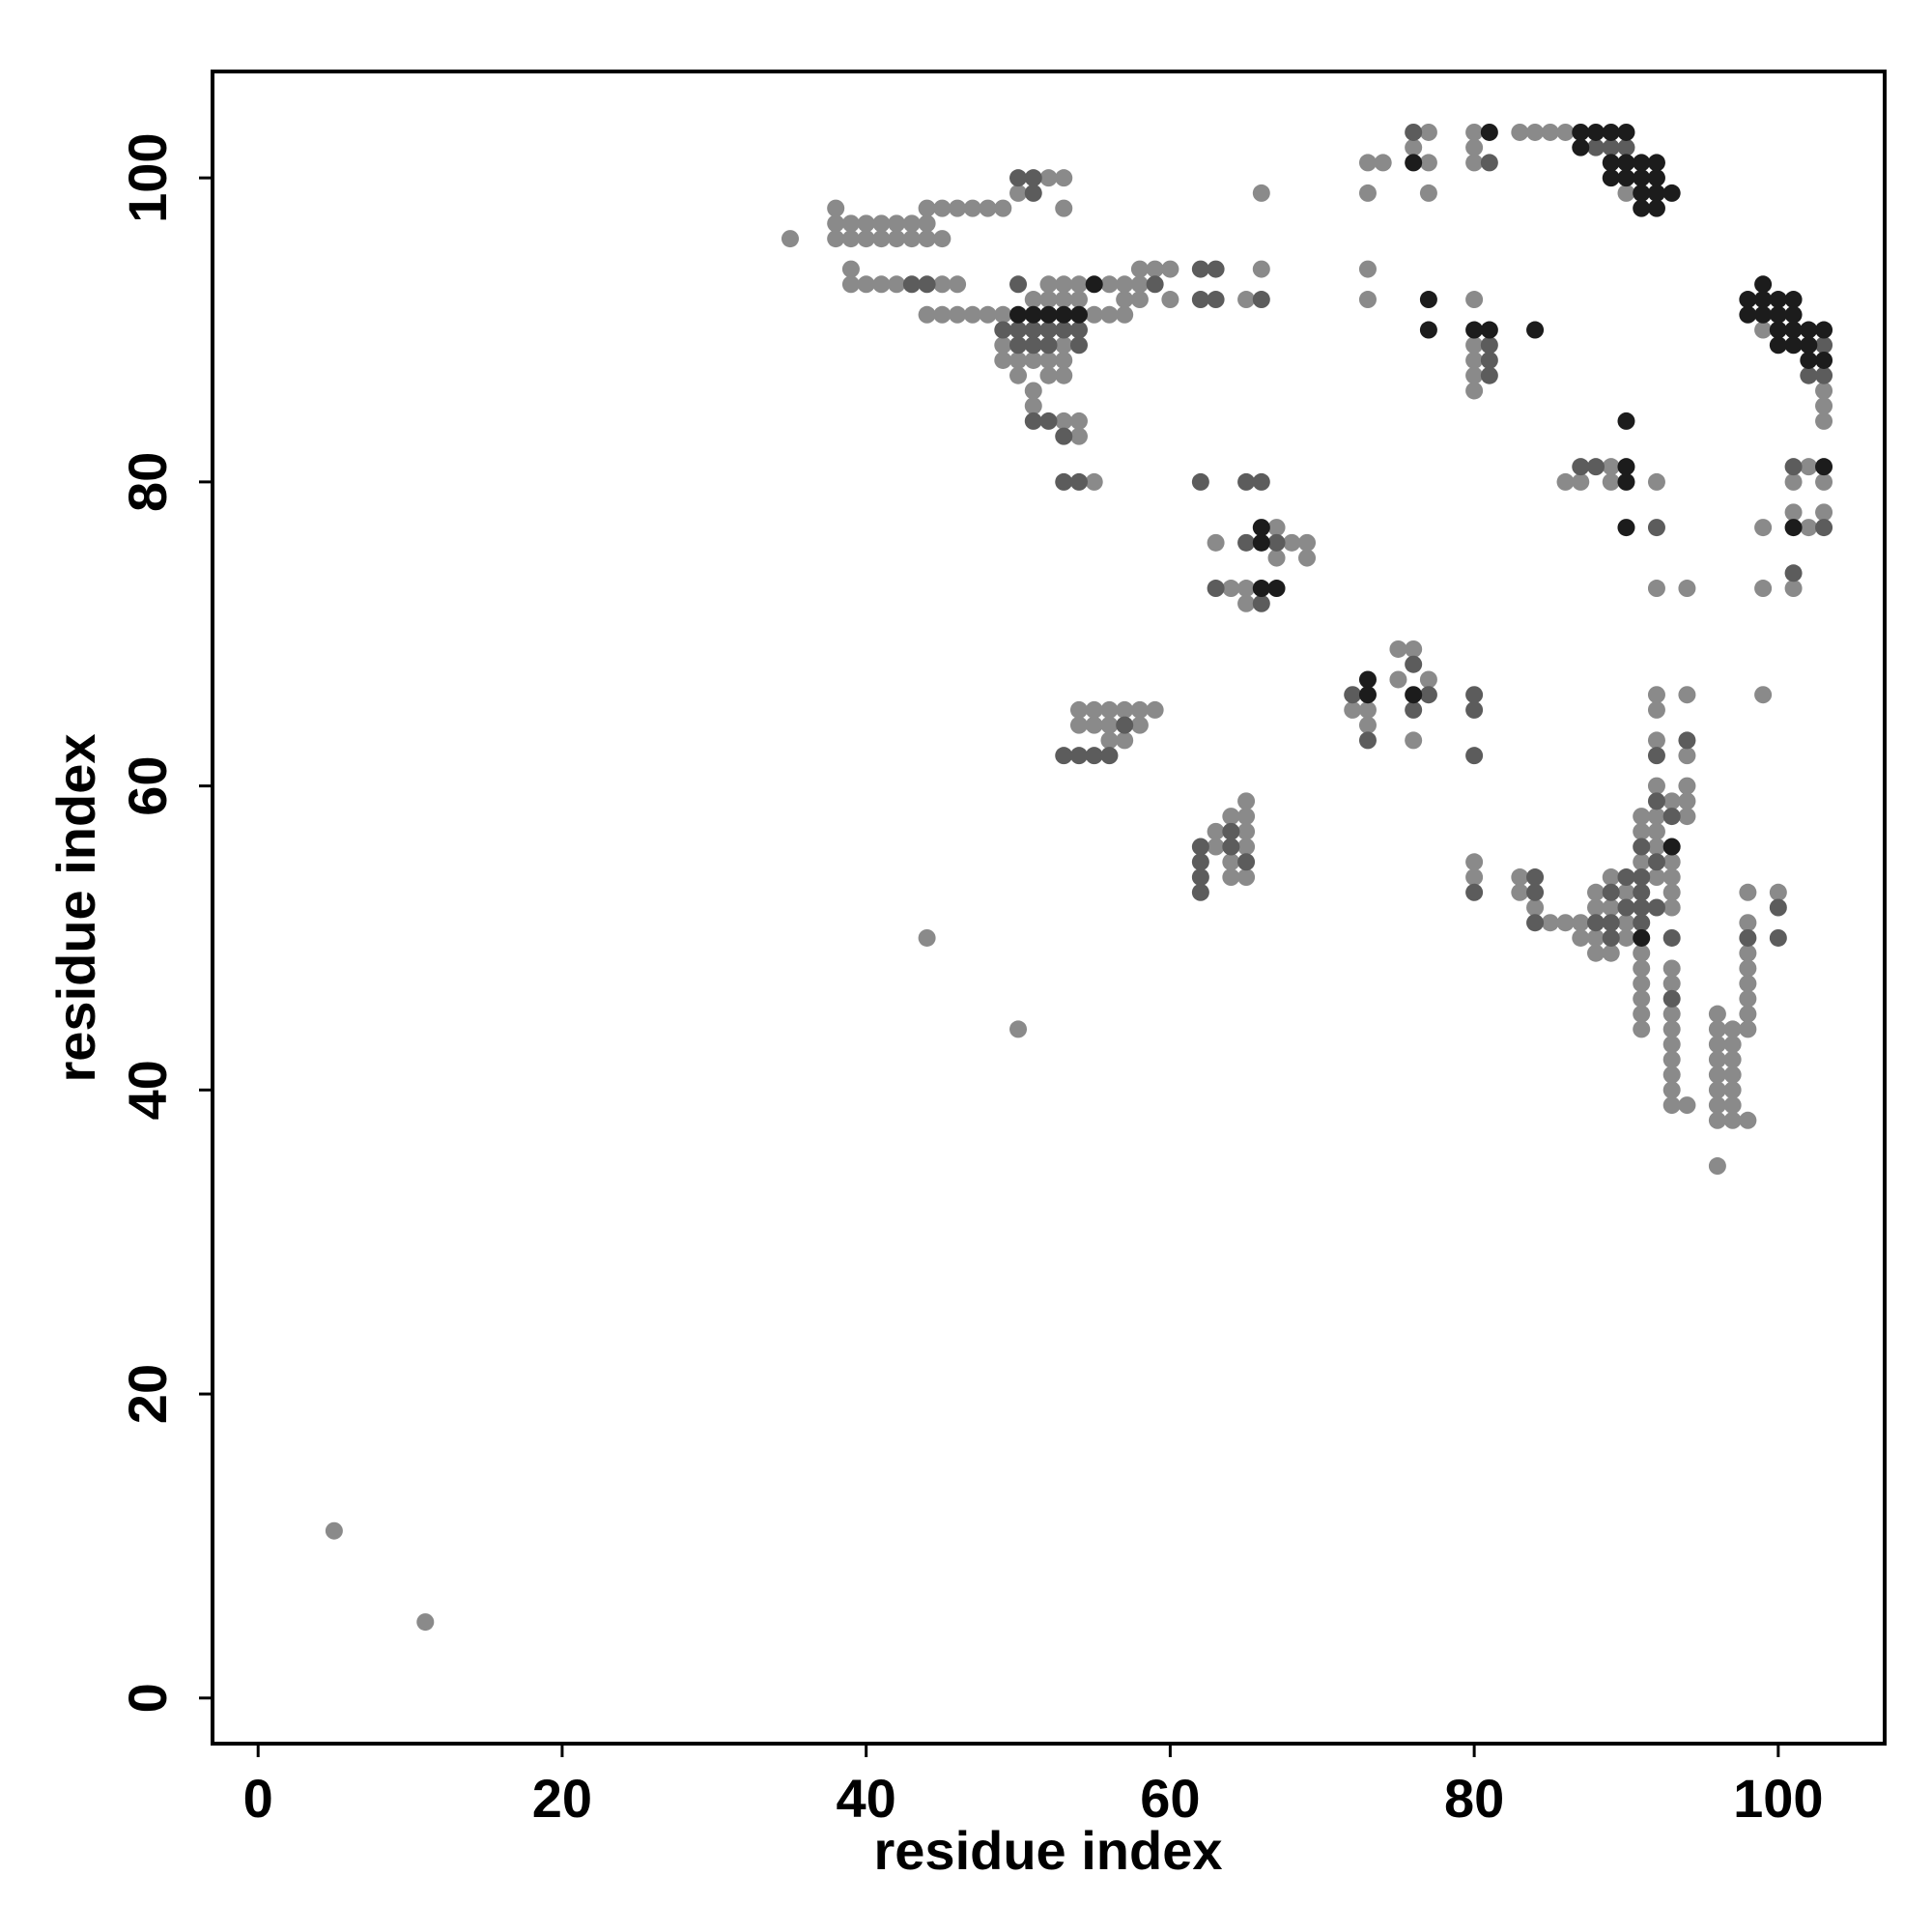  I want to click on x-tick-label: 100, so click(1778, 1798).